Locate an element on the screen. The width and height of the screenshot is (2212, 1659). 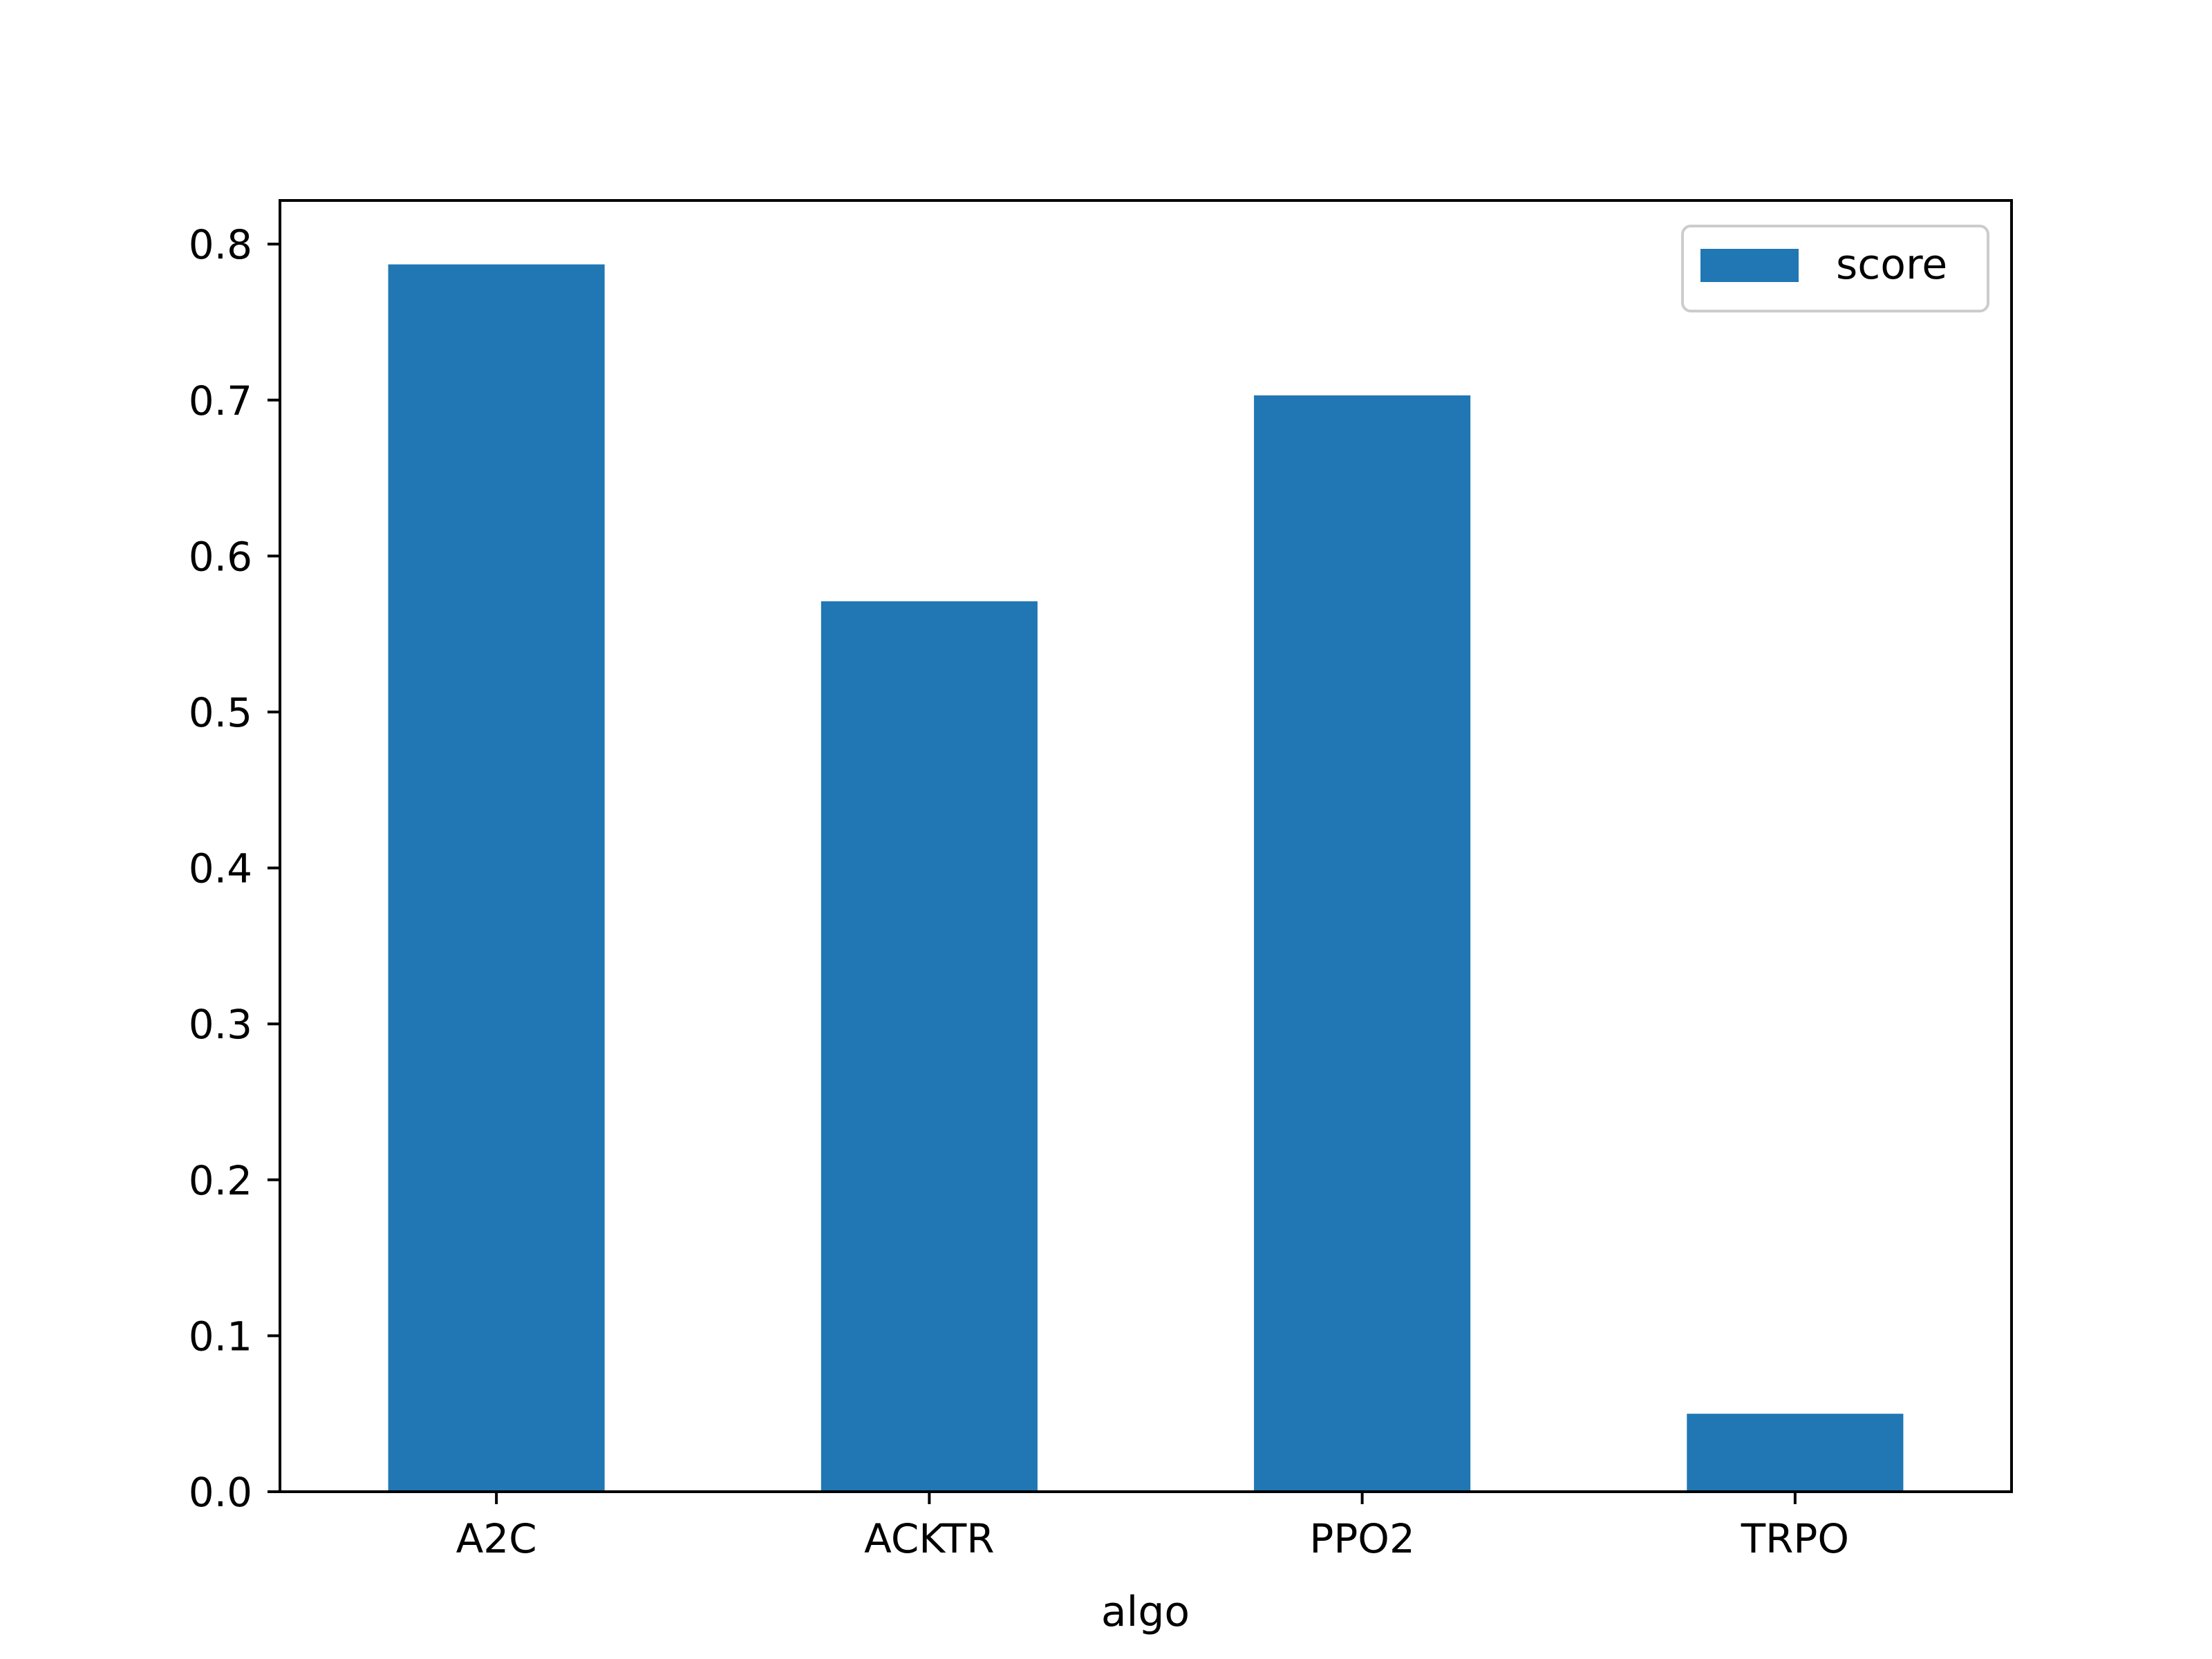
legend-swatch is located at coordinates (1750, 265).